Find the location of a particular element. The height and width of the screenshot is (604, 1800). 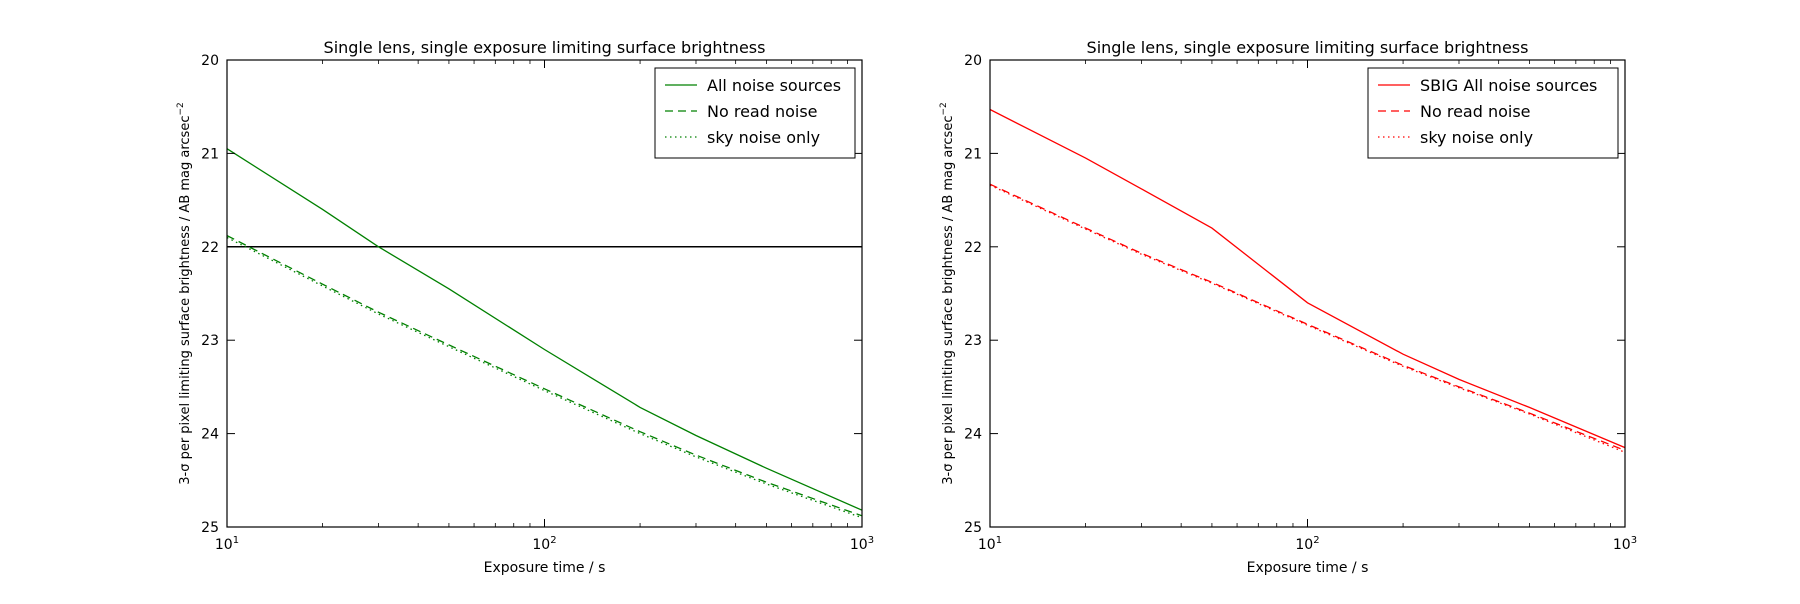

legend-label: SBIG All noise sources is located at coordinates (1508, 85).